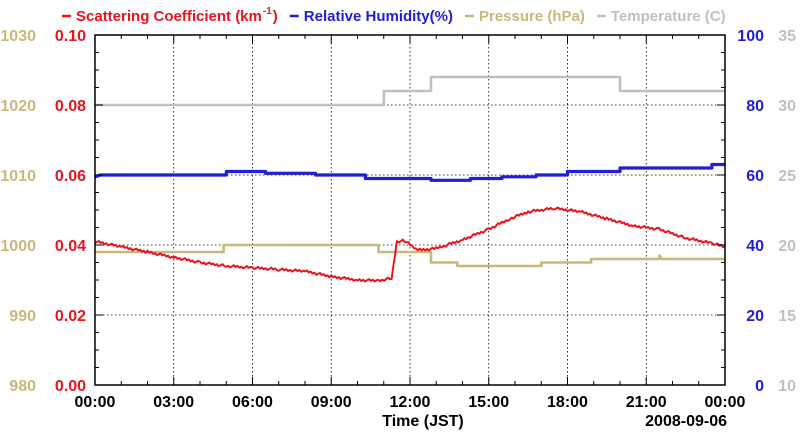  What do you see at coordinates (787, 316) in the screenshot?
I see `temperature-tick-label: 15` at bounding box center [787, 316].